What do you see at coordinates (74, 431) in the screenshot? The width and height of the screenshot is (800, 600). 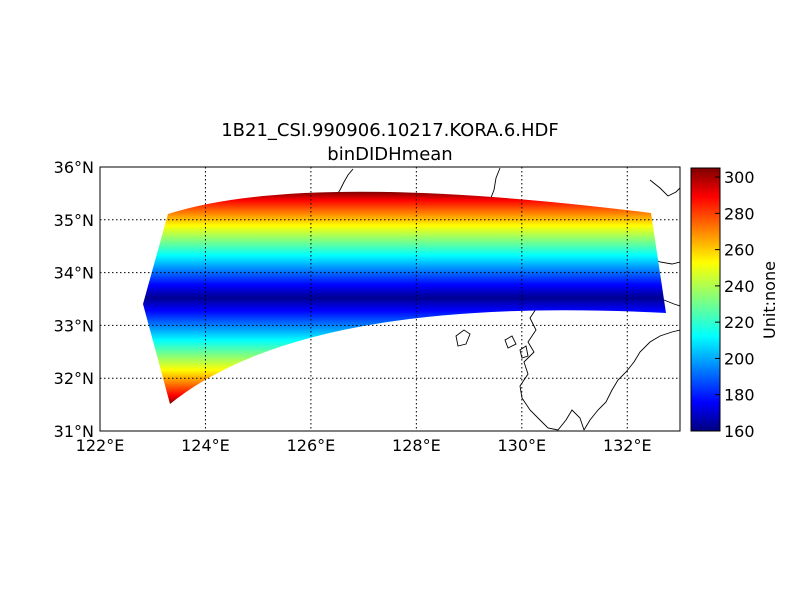 I see `lat-tick-label: 31°N` at bounding box center [74, 431].